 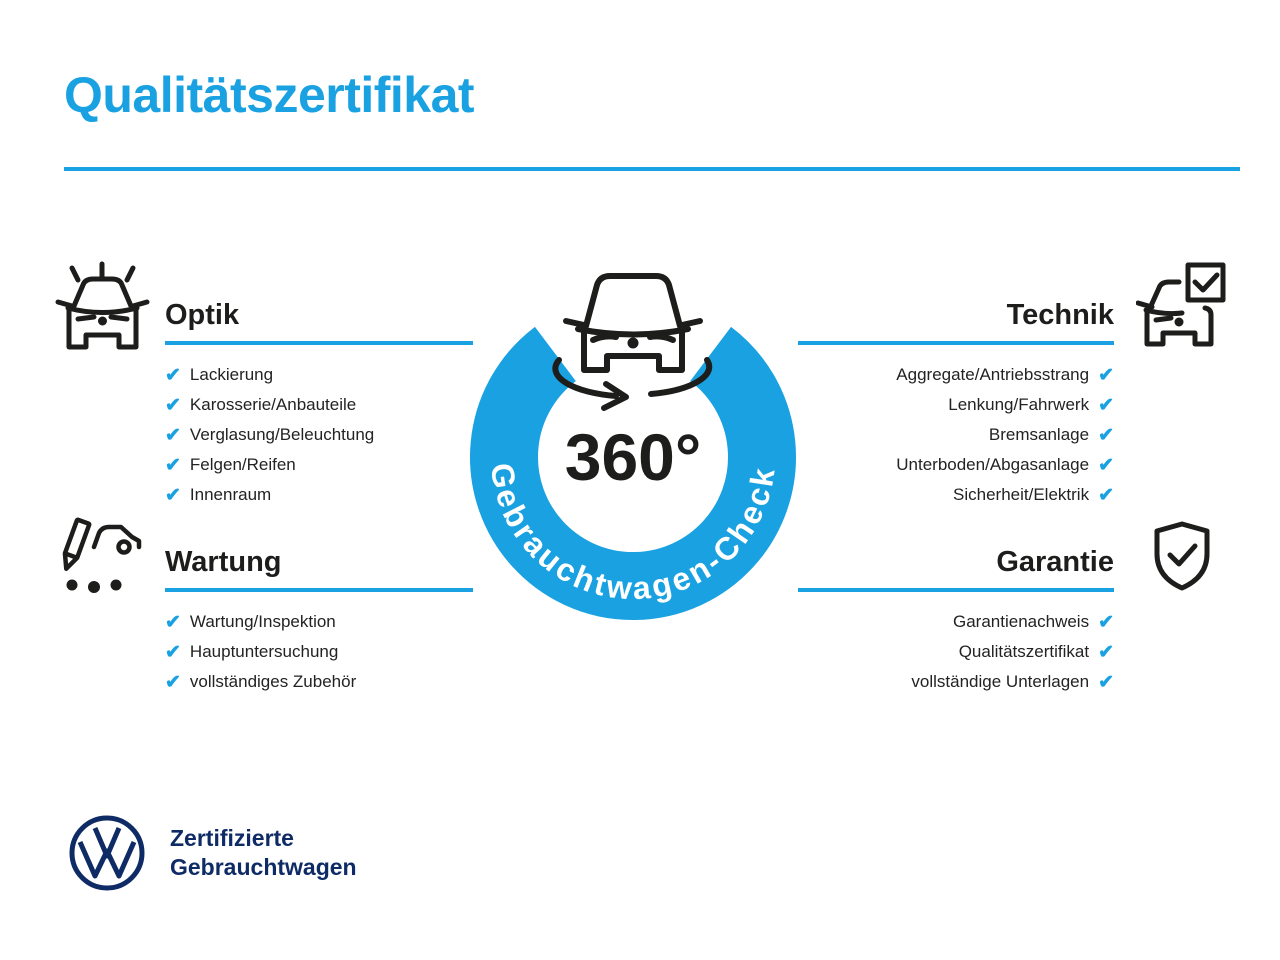 I want to click on list-item-label: Felgen/Reifen, so click(x=242, y=464).